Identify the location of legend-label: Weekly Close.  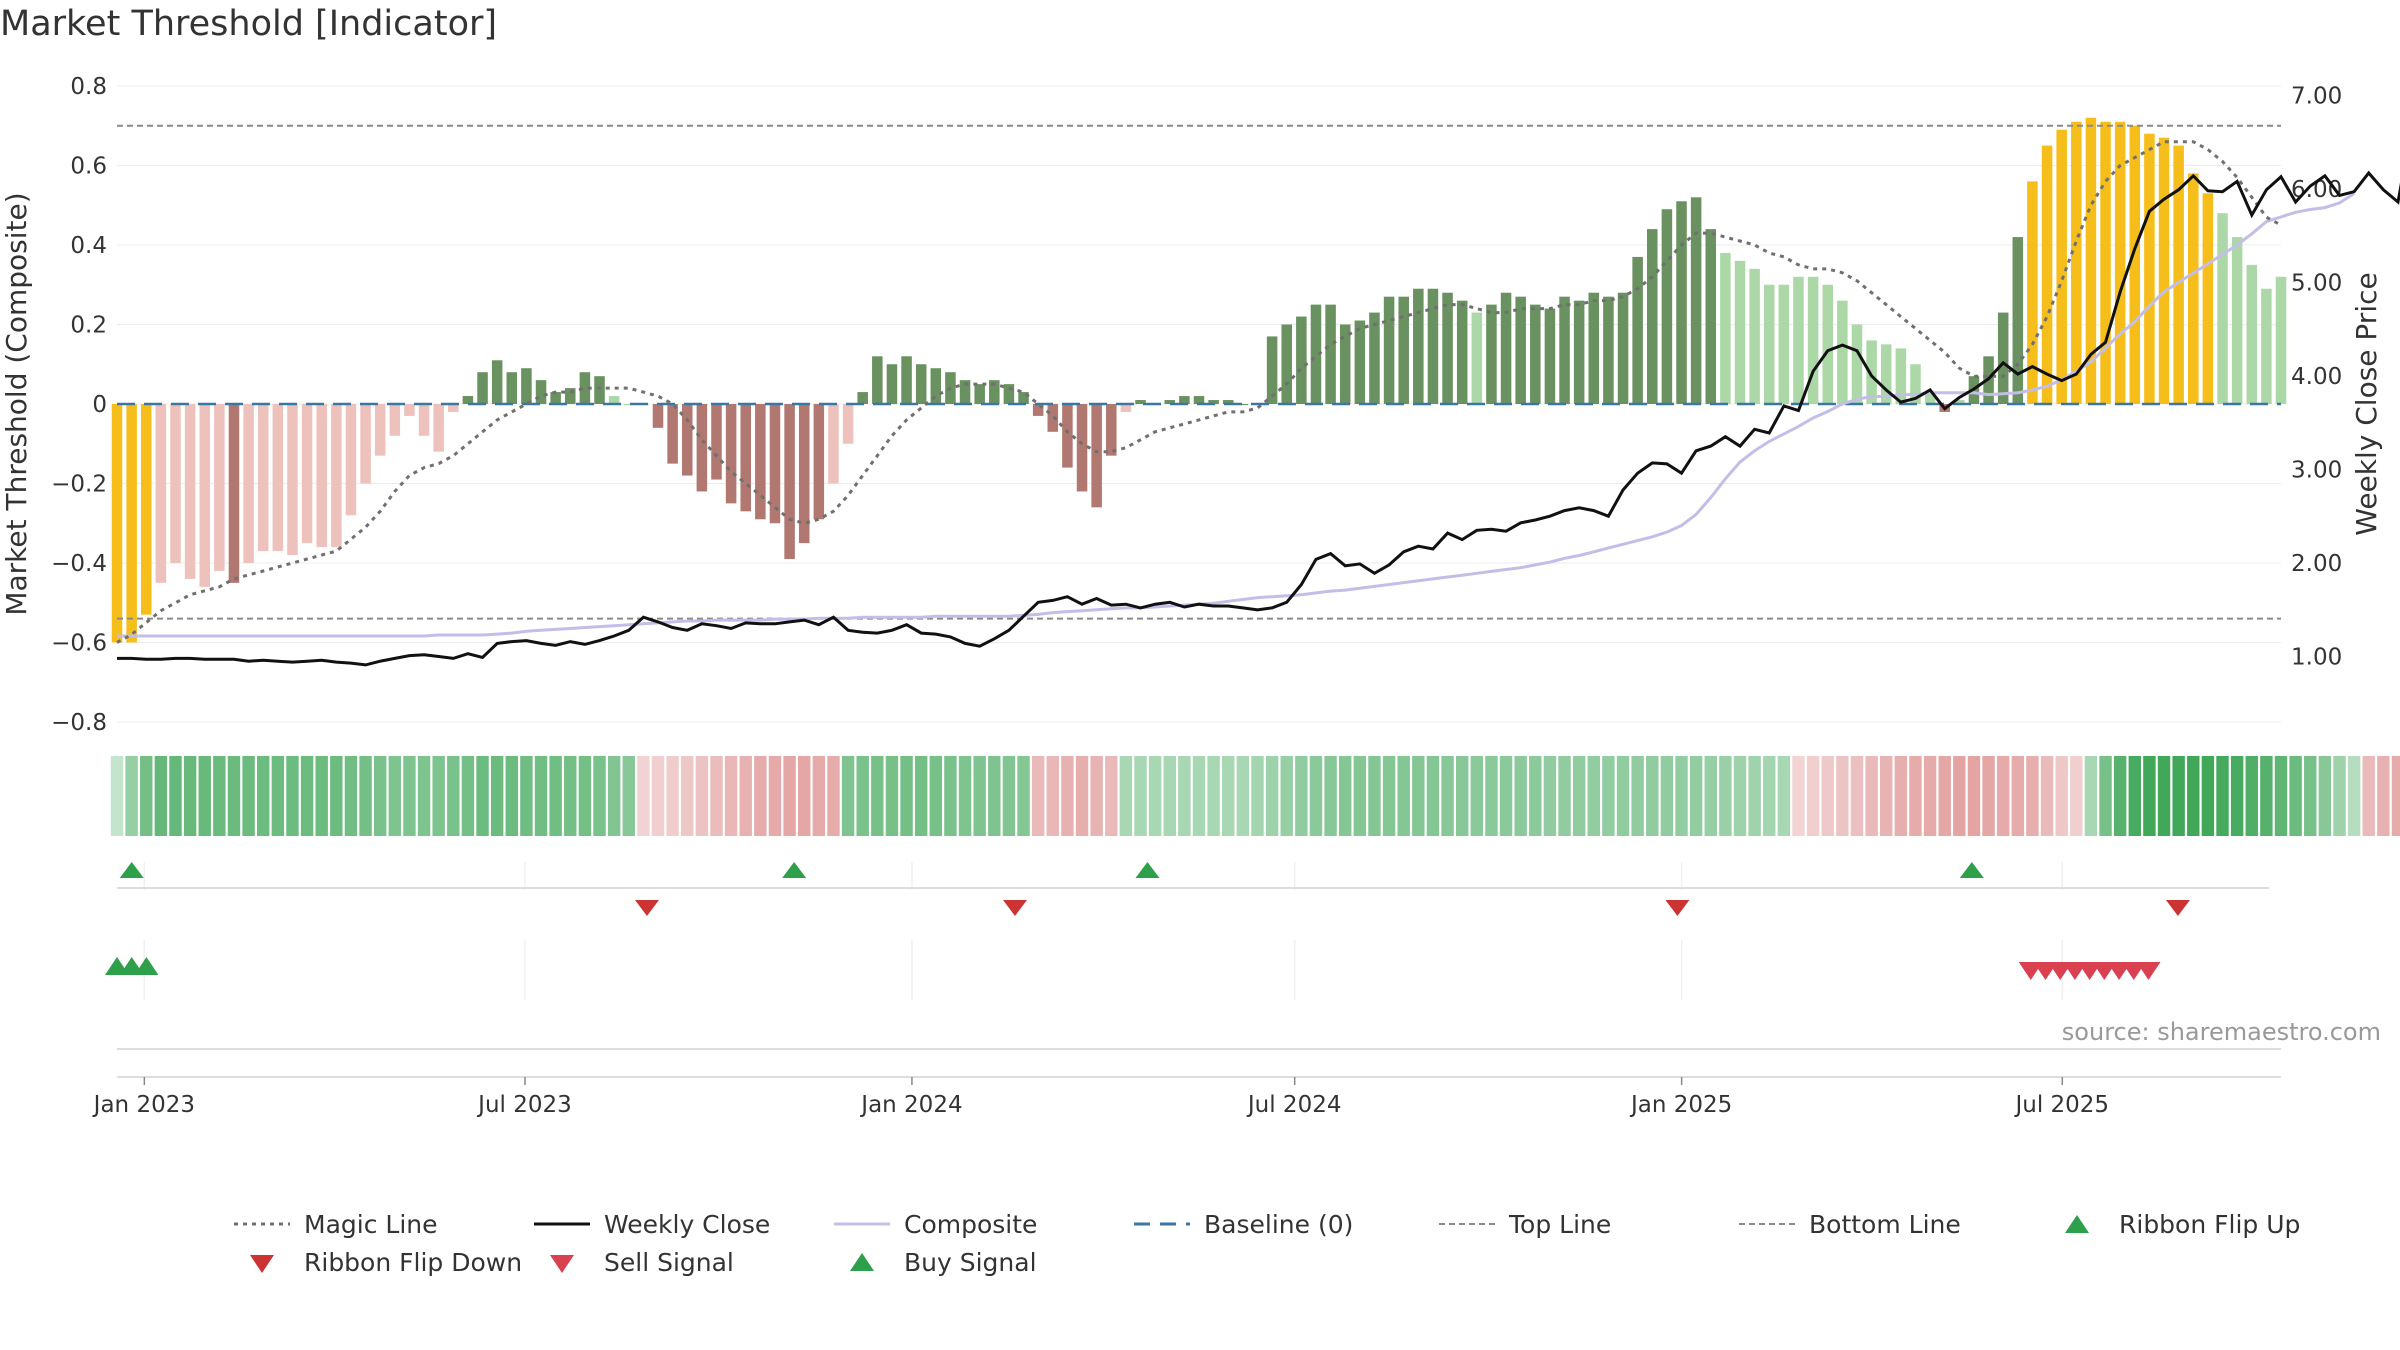
(687, 1224).